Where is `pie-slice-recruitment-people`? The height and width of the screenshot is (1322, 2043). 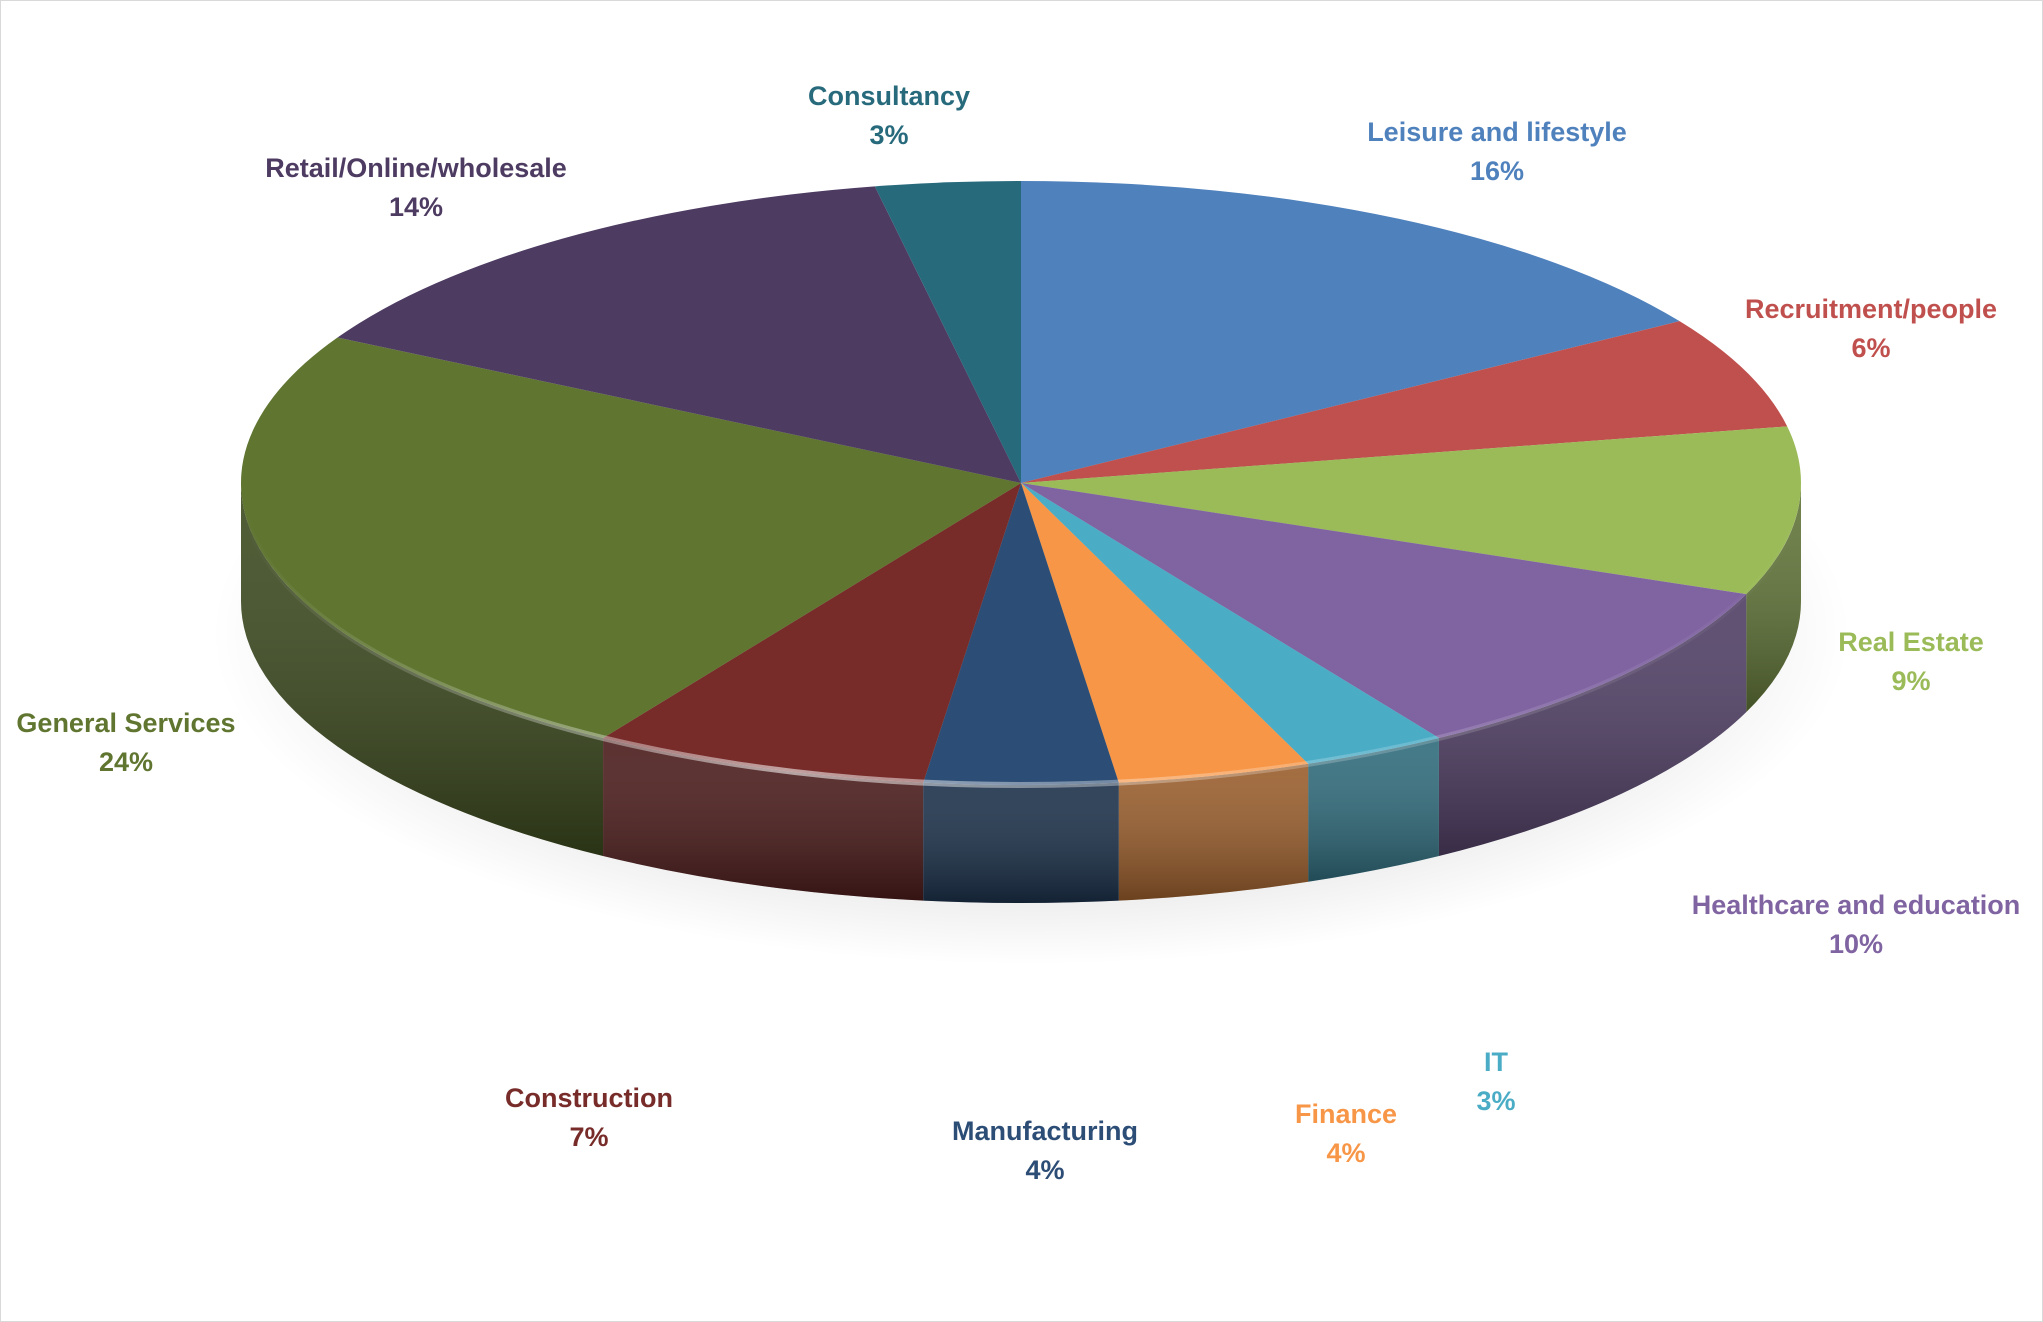 pie-slice-recruitment-people is located at coordinates (1404, 402).